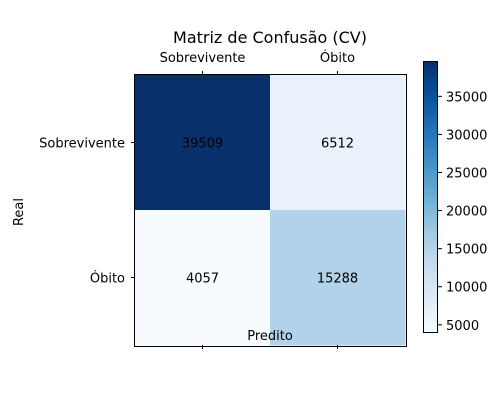  I want to click on colorbar-ticks: 5000 10000 15000 20000 25000 30000 35000, so click(462, 211).